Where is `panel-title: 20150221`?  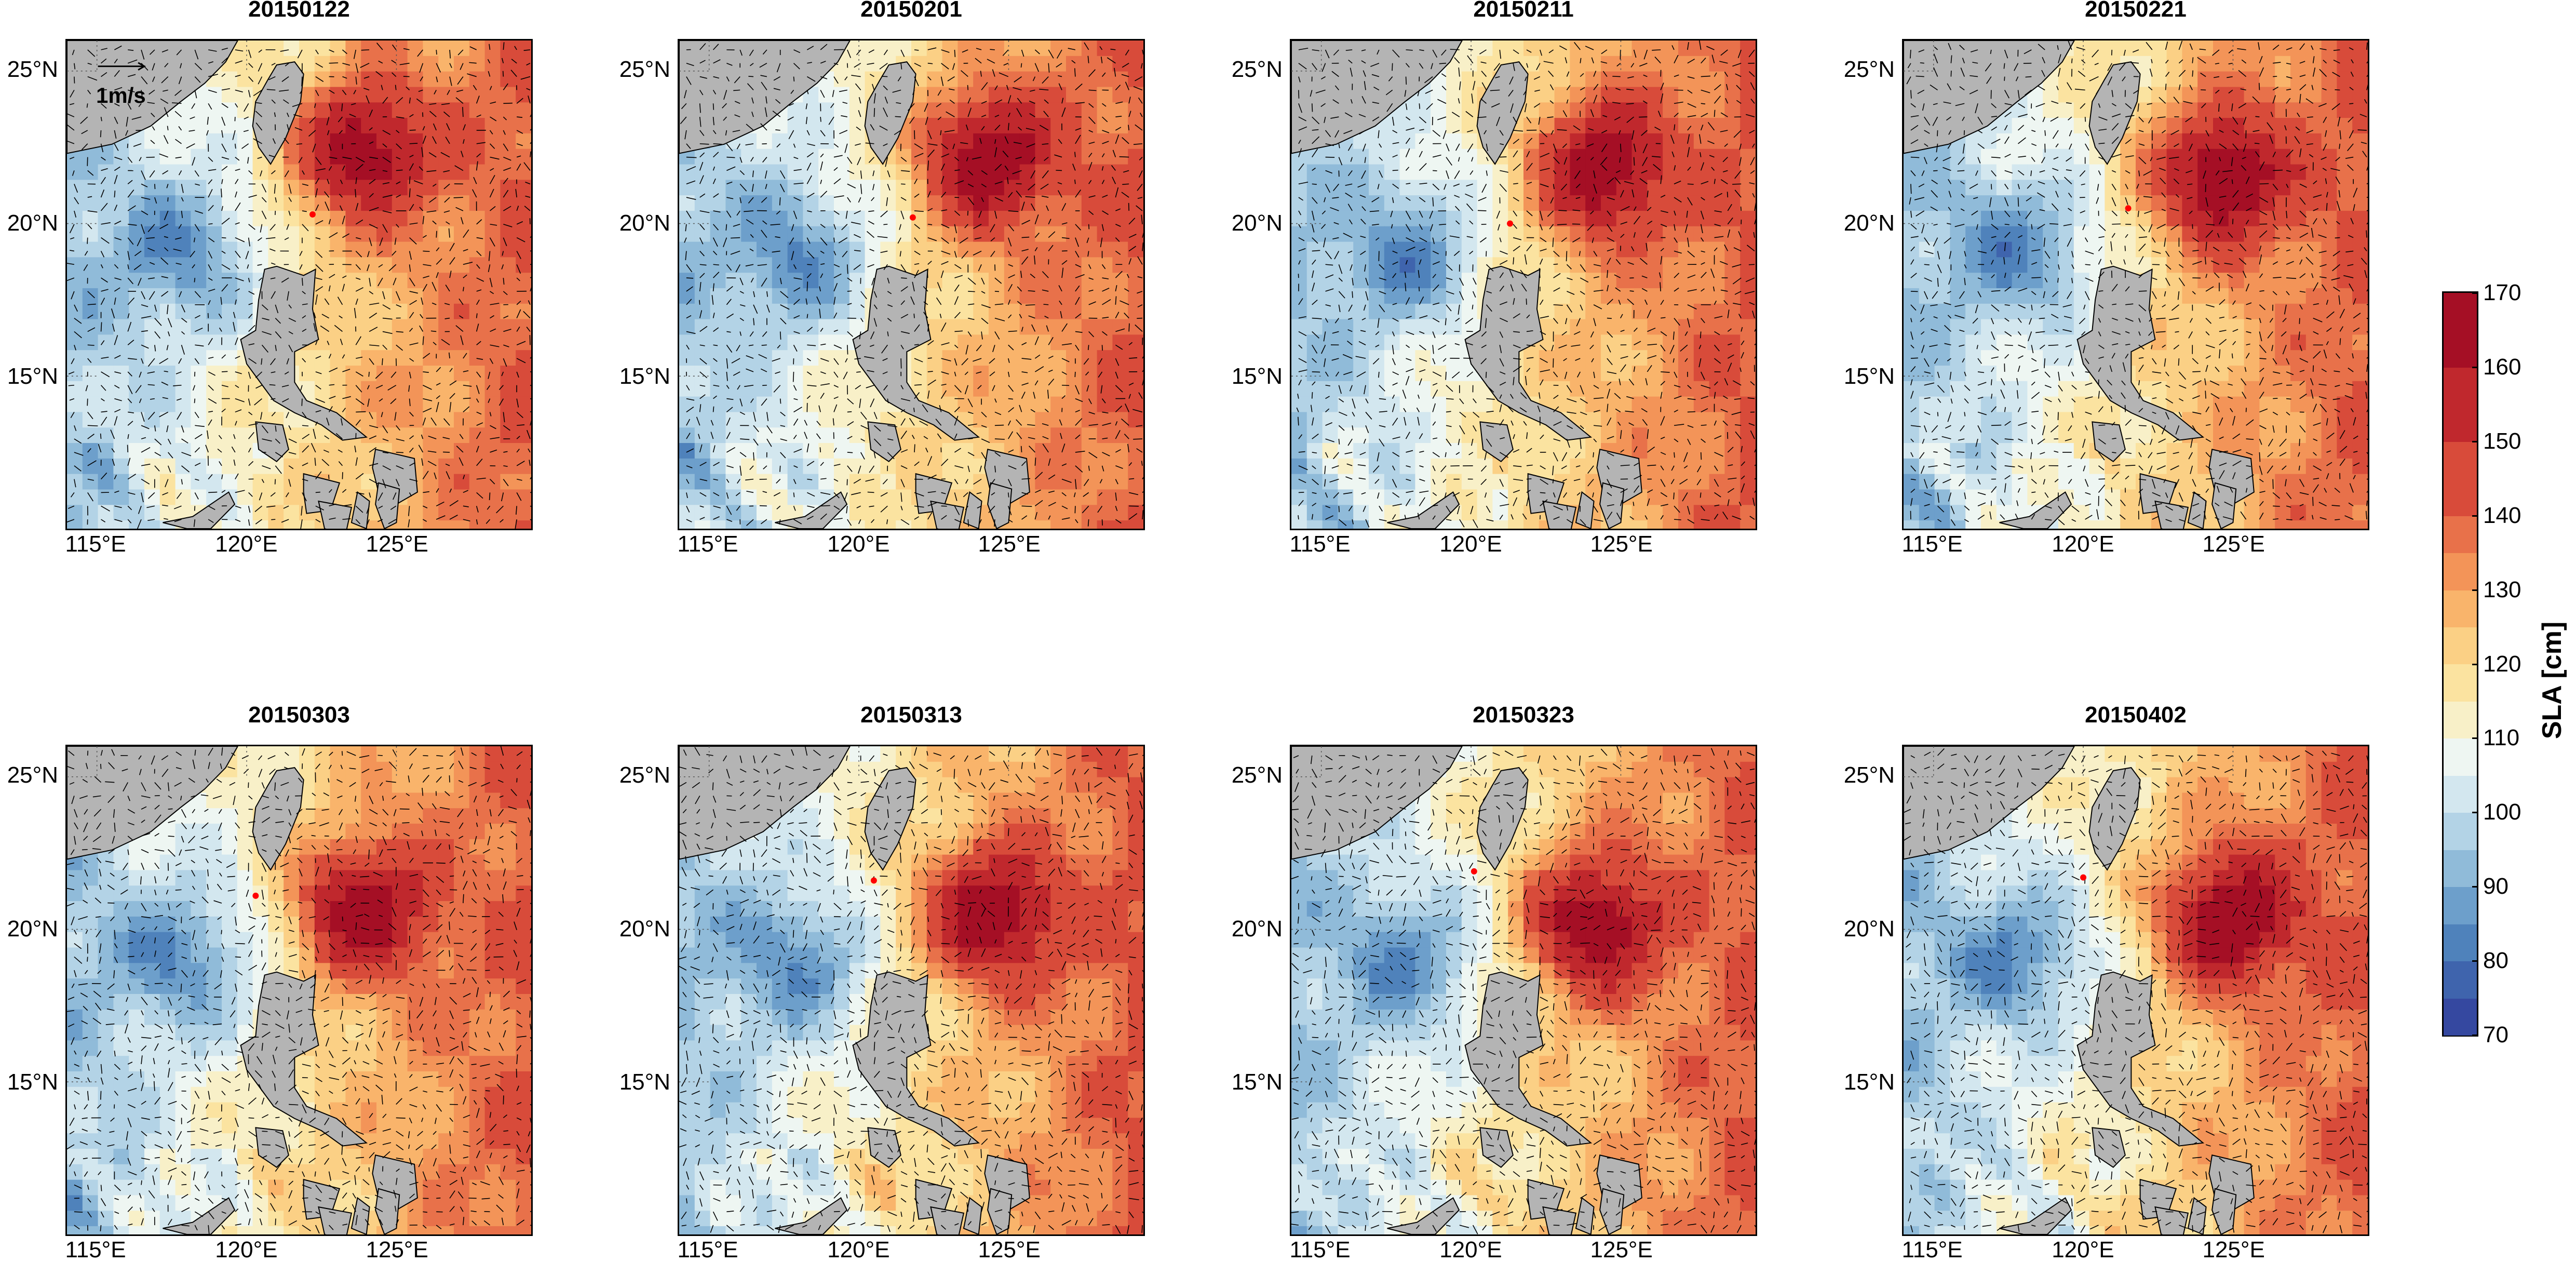
panel-title: 20150221 is located at coordinates (2135, 11).